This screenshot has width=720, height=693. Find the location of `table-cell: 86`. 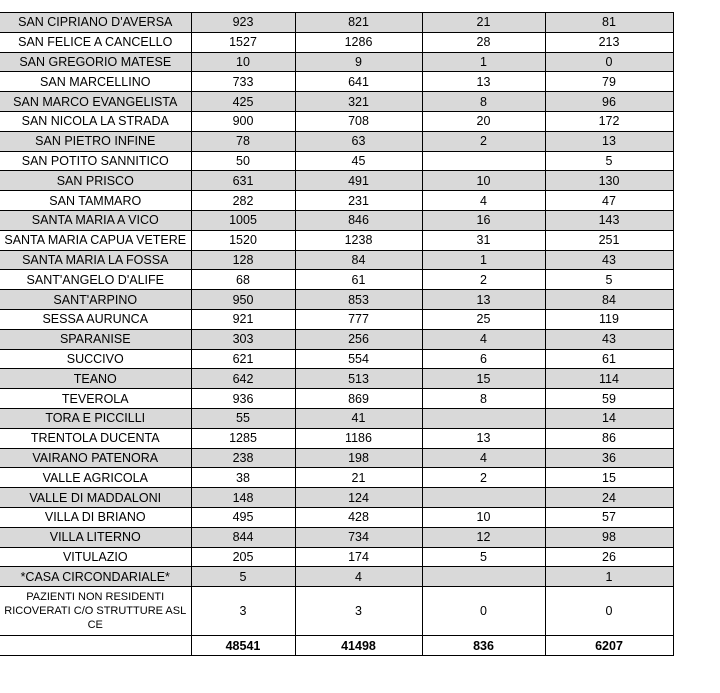

table-cell: 86 is located at coordinates (609, 438).